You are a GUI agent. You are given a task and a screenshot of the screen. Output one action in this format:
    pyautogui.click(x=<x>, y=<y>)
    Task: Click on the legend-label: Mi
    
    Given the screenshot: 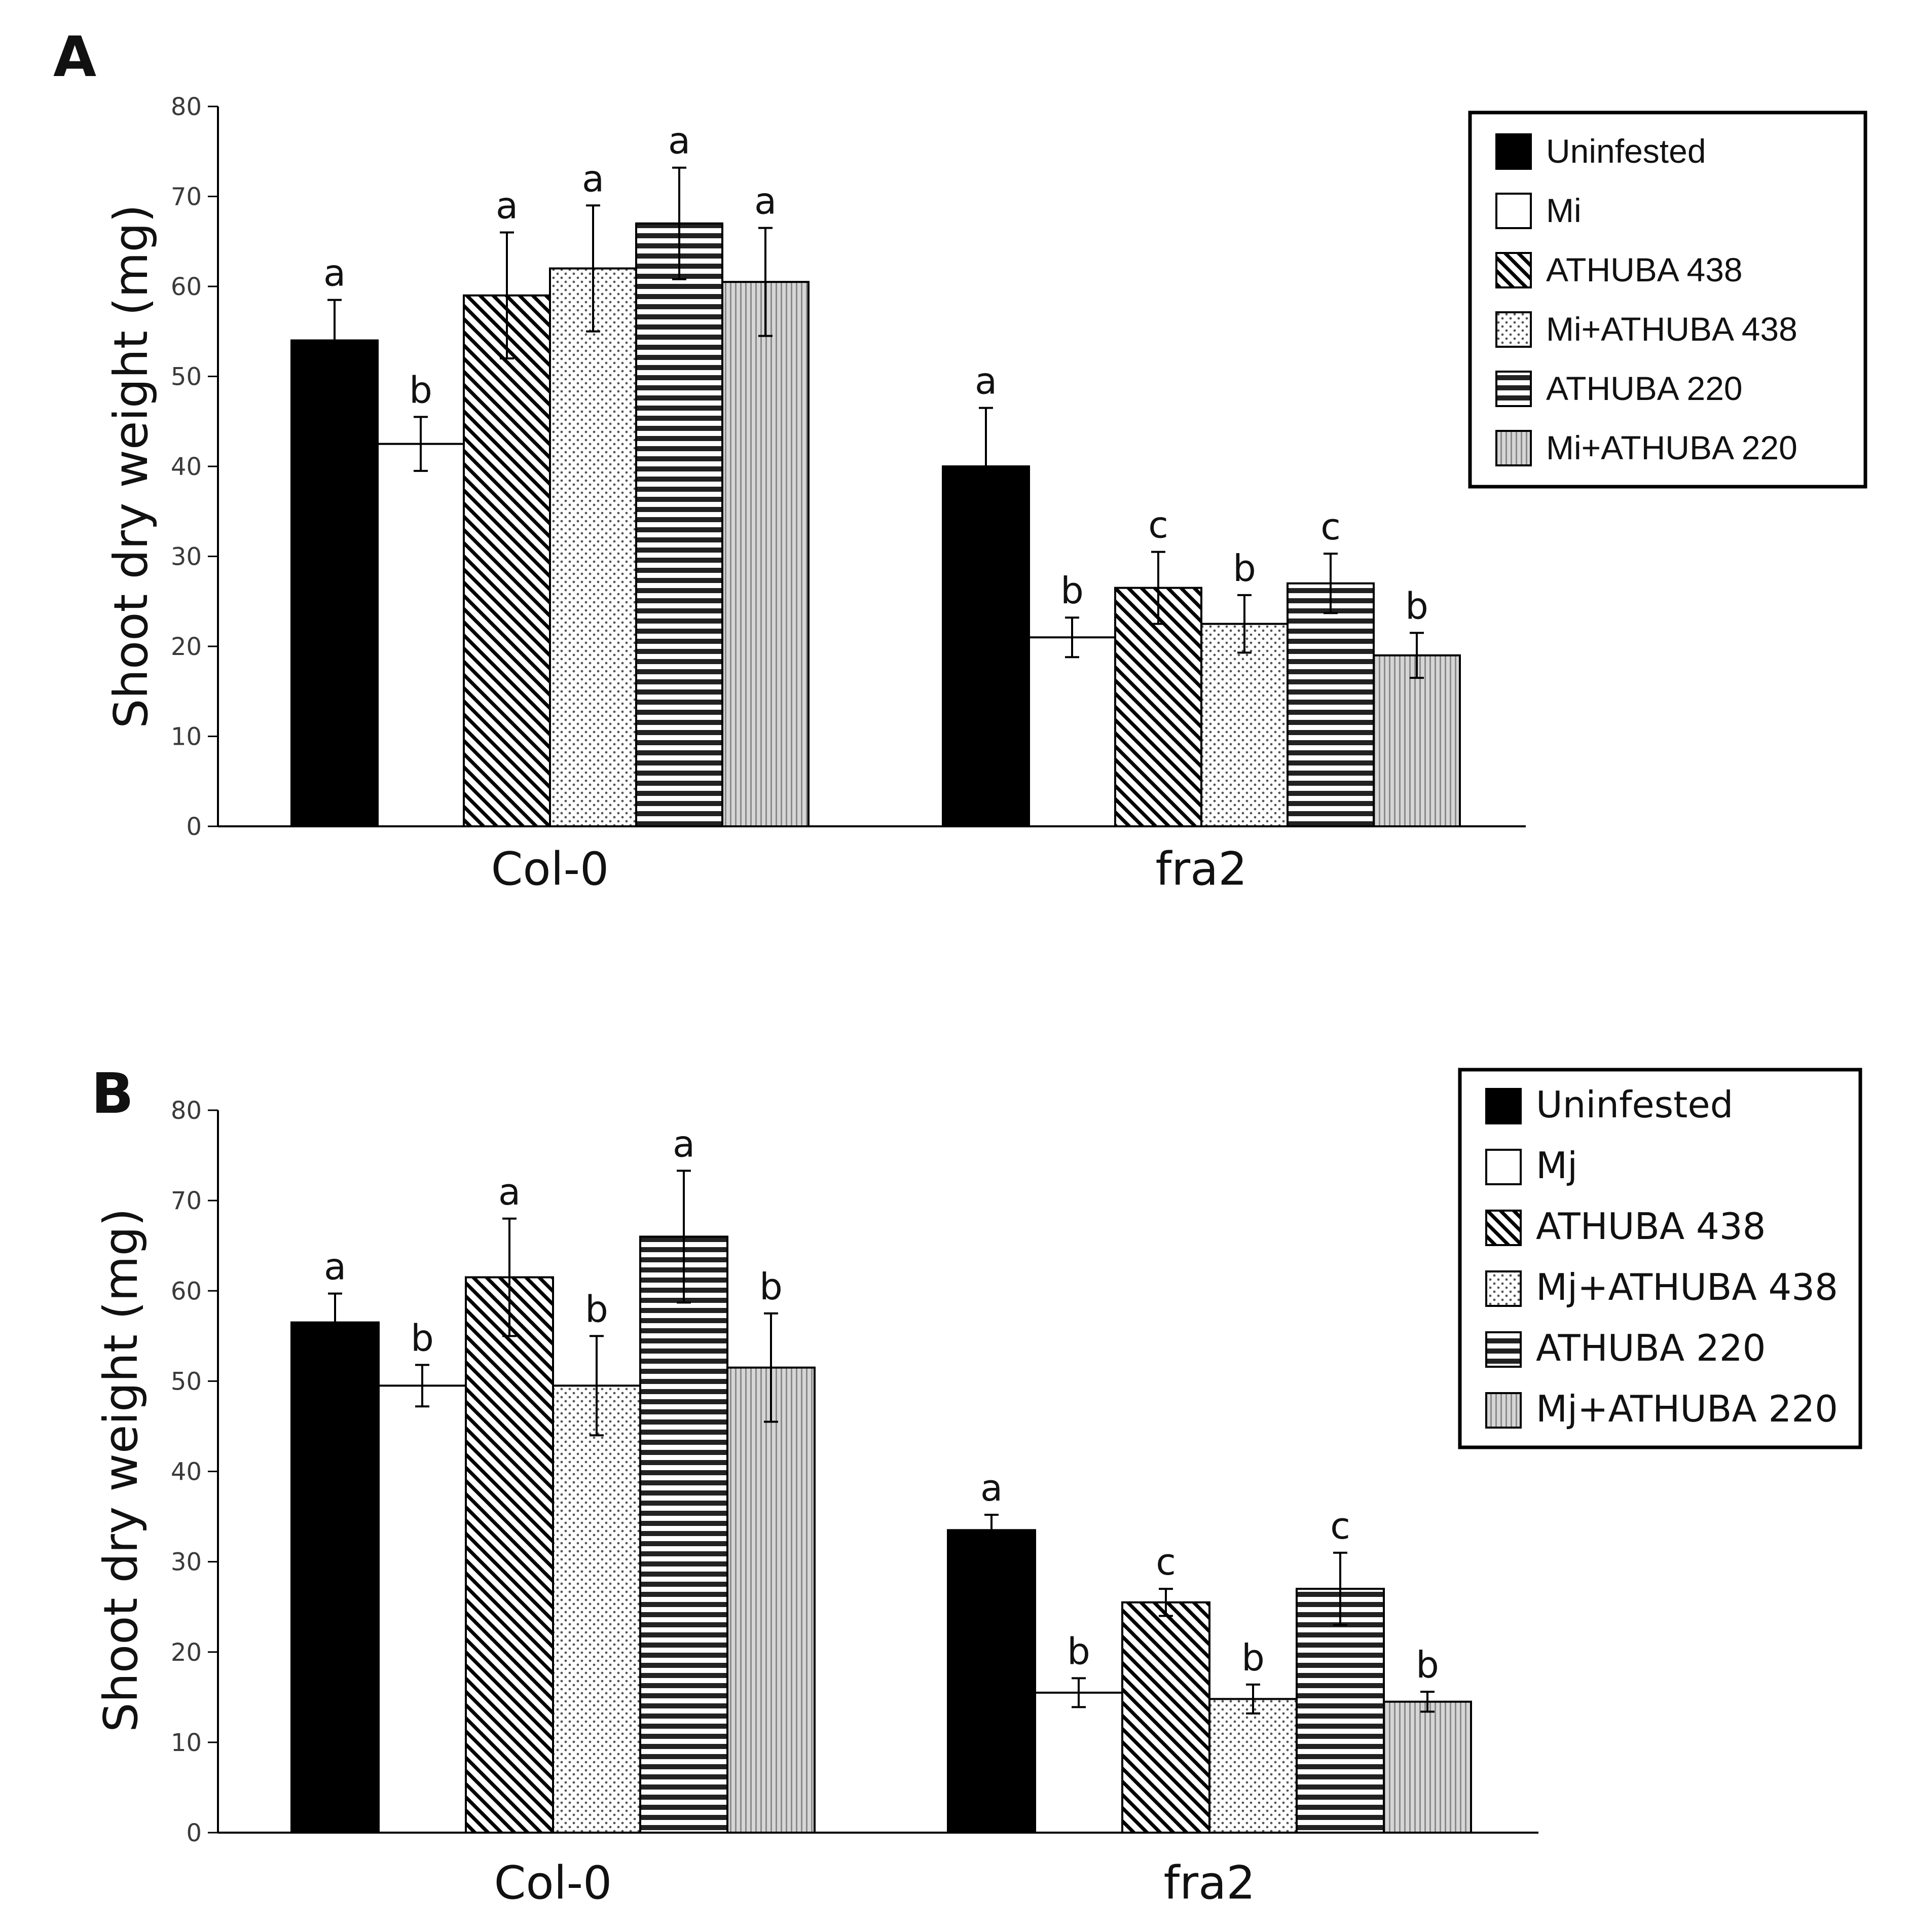 What is the action you would take?
    pyautogui.click(x=1564, y=211)
    